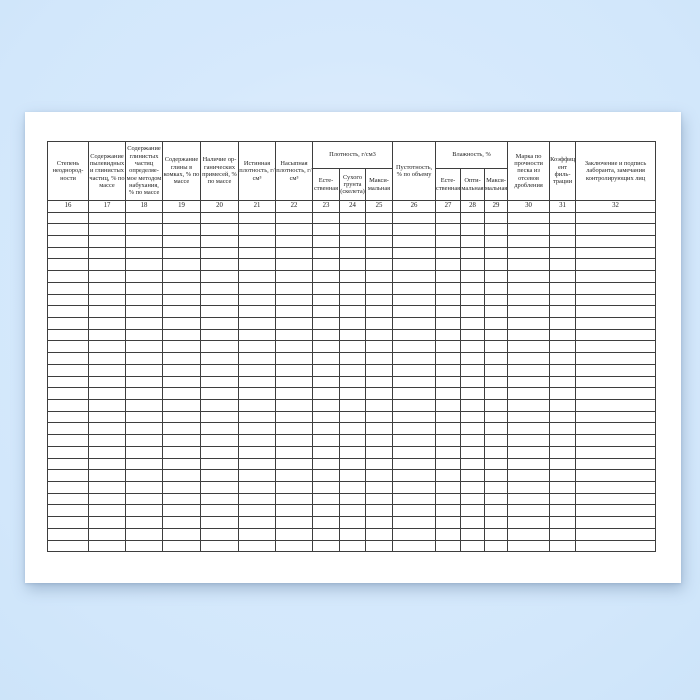 The height and width of the screenshot is (700, 700). Describe the element at coordinates (473, 206) in the screenshot. I see `column-number-28: 28` at that location.